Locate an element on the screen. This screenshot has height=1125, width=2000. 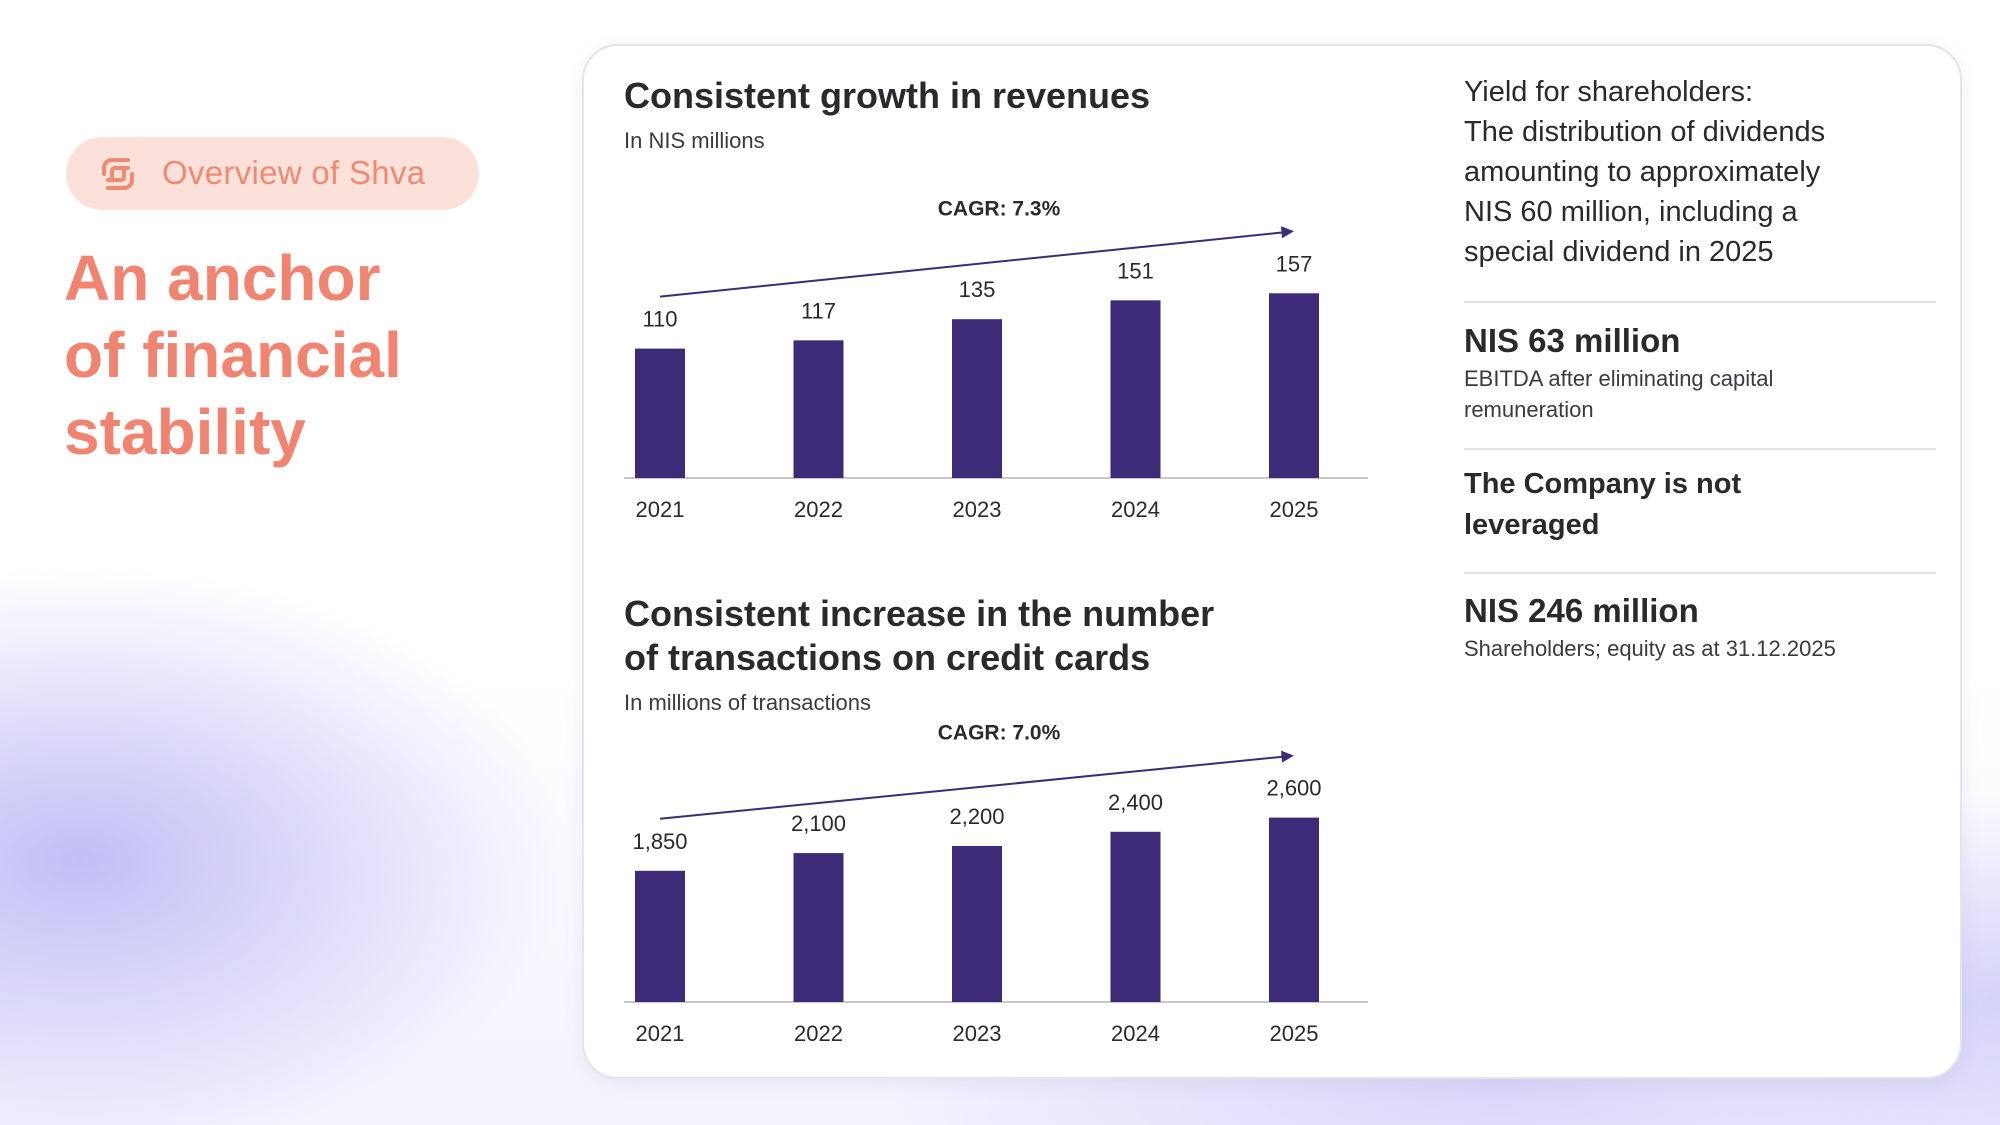
data-label: 157 is located at coordinates (1294, 263).